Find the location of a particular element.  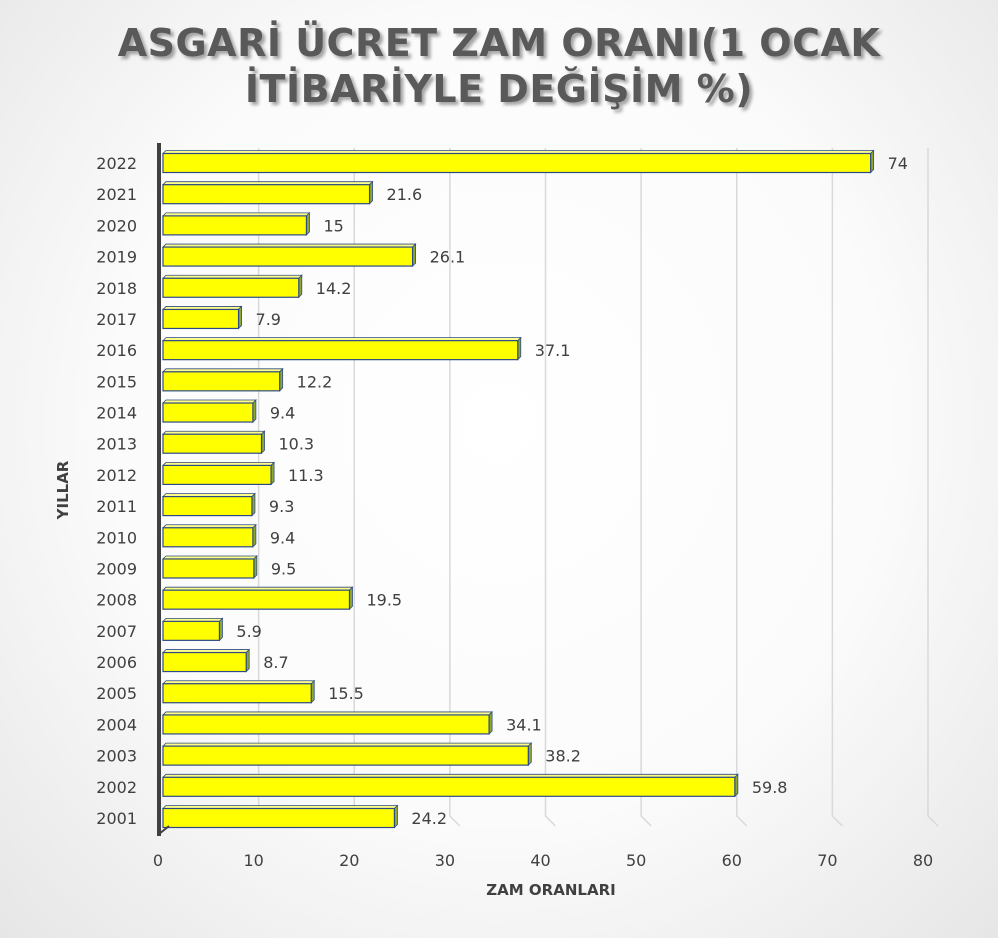

y-tick-2022: 2022 is located at coordinates (116, 163).